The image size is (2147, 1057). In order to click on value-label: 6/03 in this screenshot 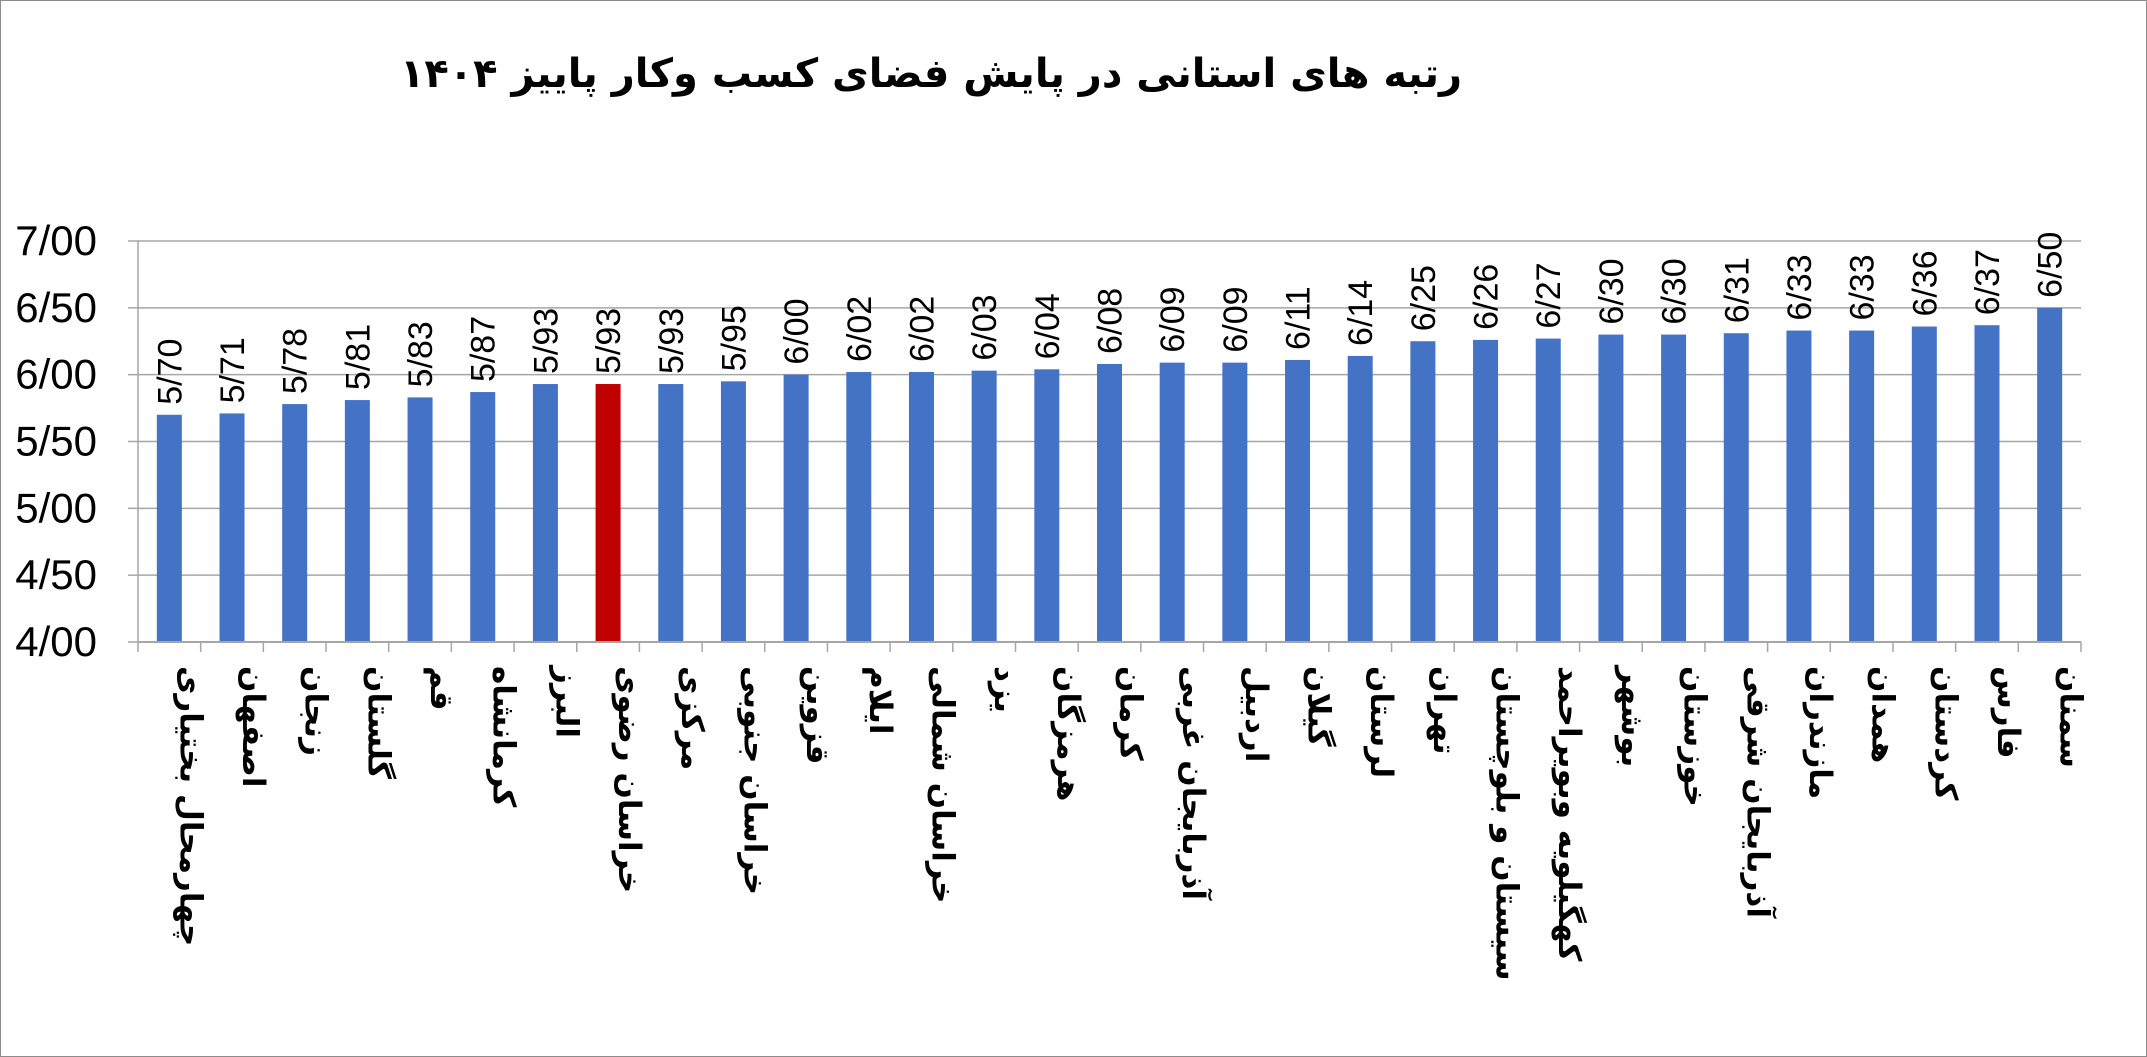, I will do `click(985, 327)`.